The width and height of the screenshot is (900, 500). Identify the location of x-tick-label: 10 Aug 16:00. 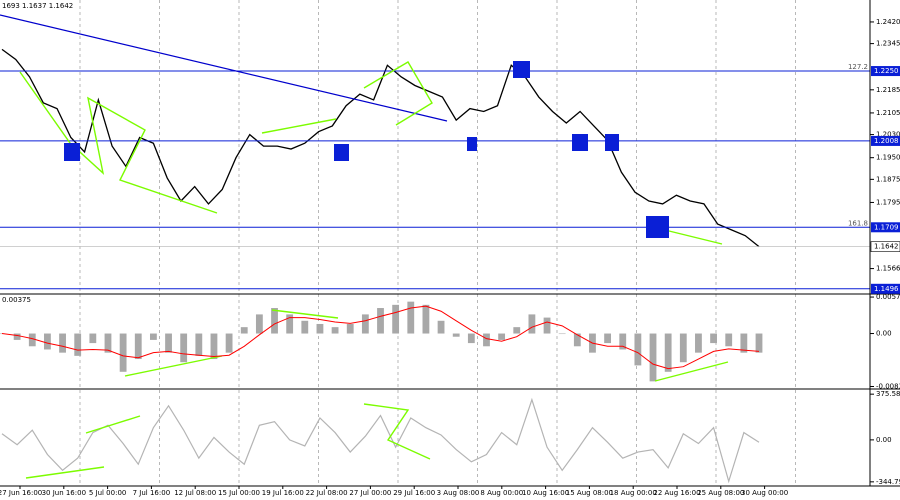
(545, 493).